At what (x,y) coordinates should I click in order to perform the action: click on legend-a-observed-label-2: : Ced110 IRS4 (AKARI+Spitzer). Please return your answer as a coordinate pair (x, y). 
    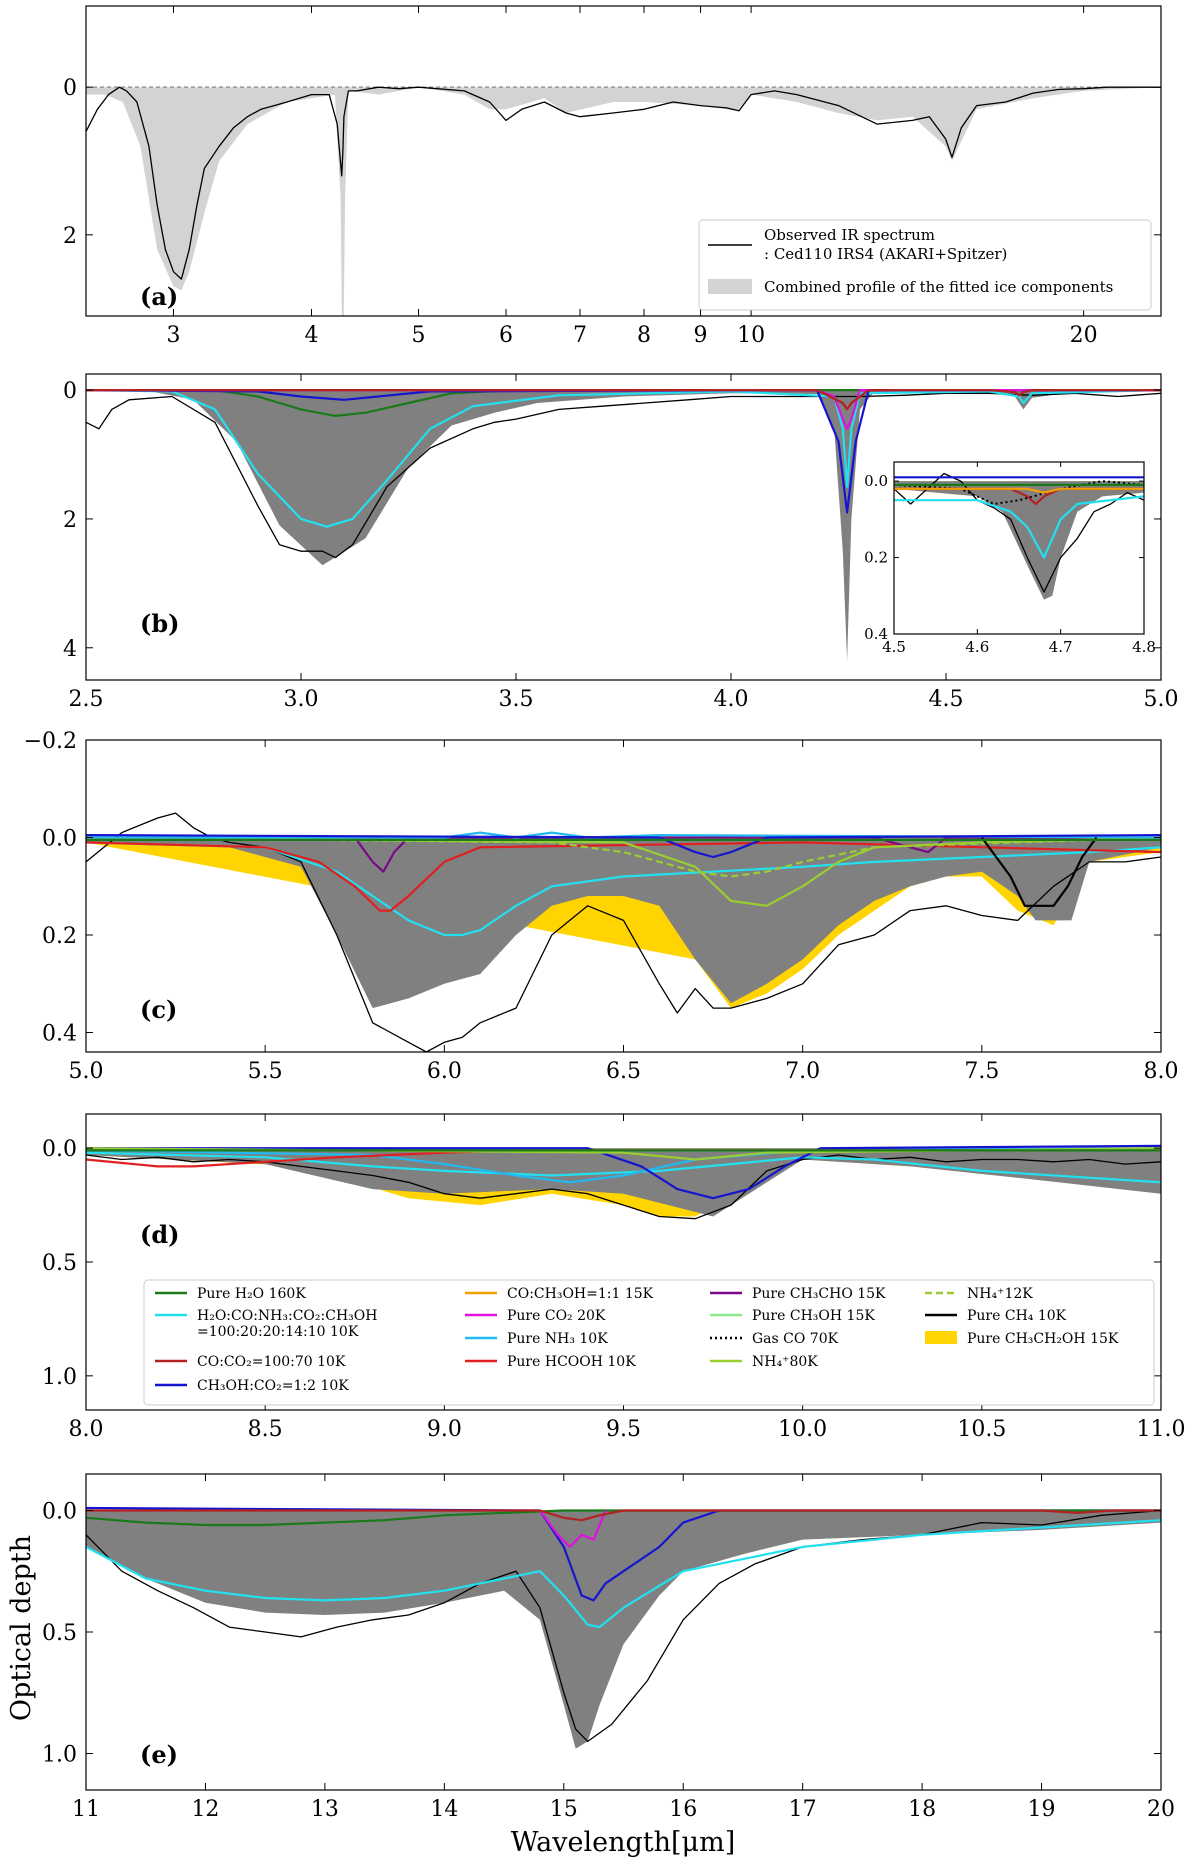
    Looking at the image, I should click on (885, 254).